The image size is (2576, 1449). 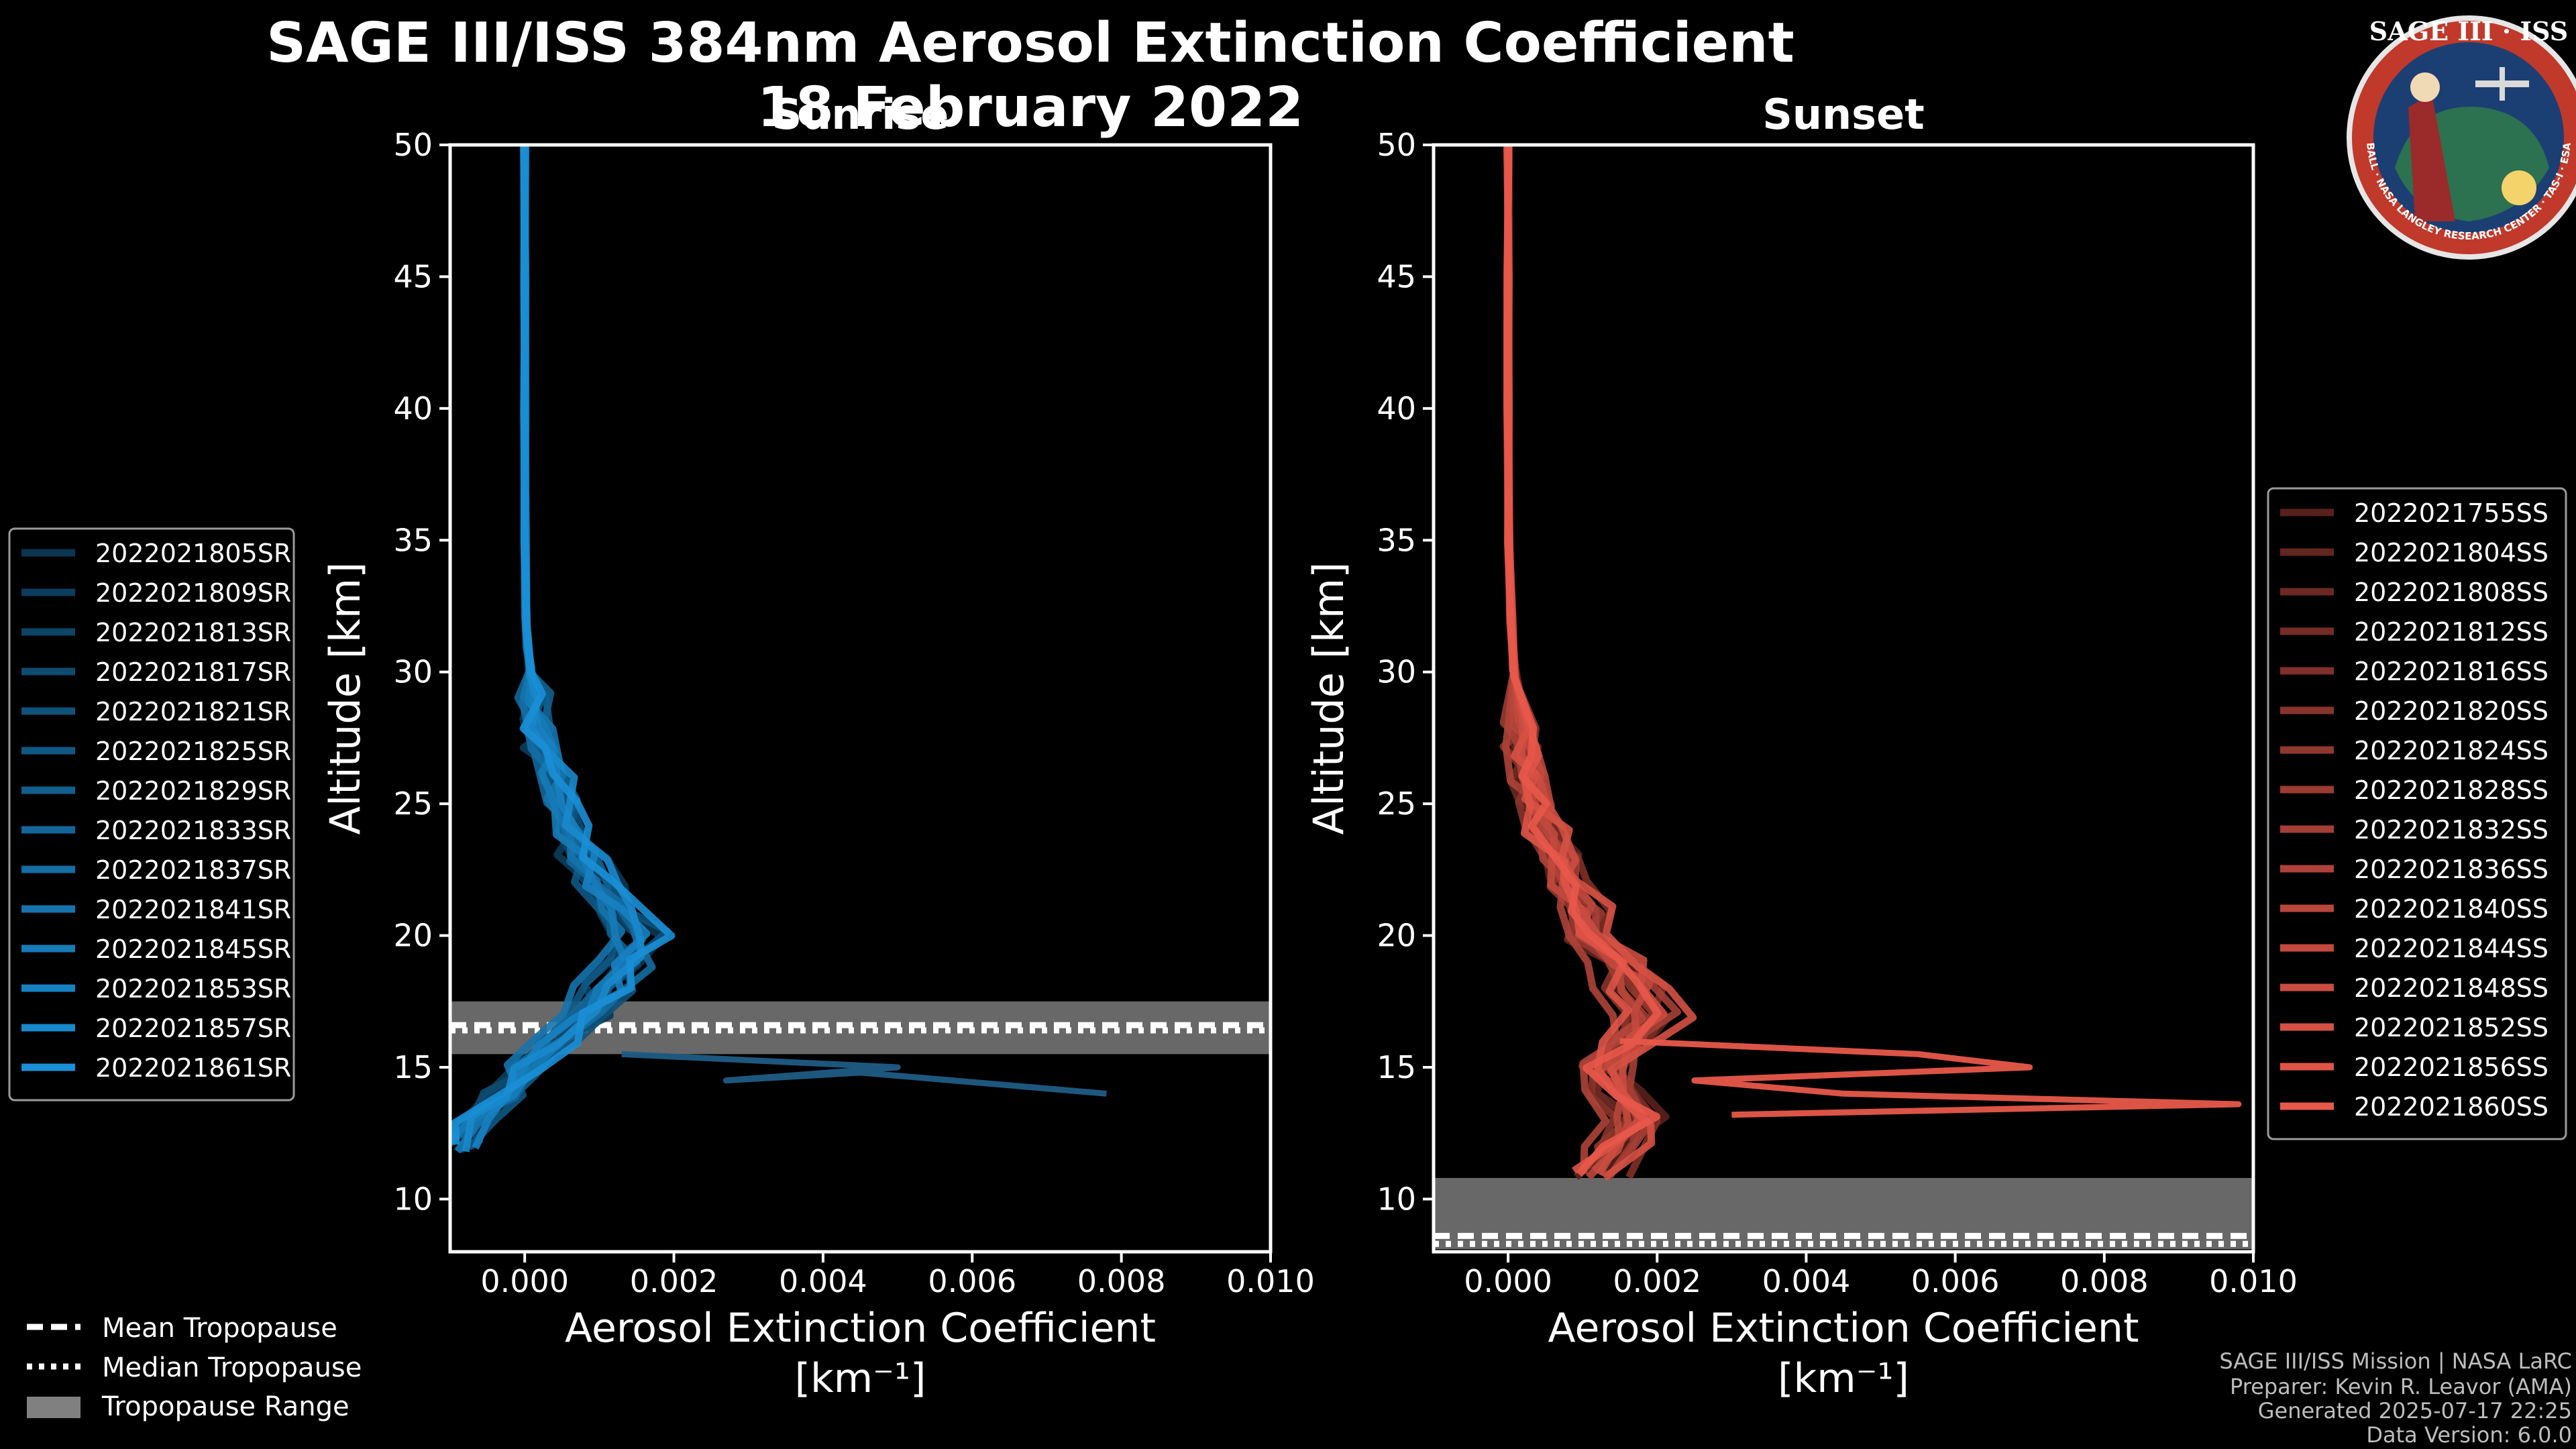 I want to click on legend-label: 2022021805SR, so click(x=193, y=553).